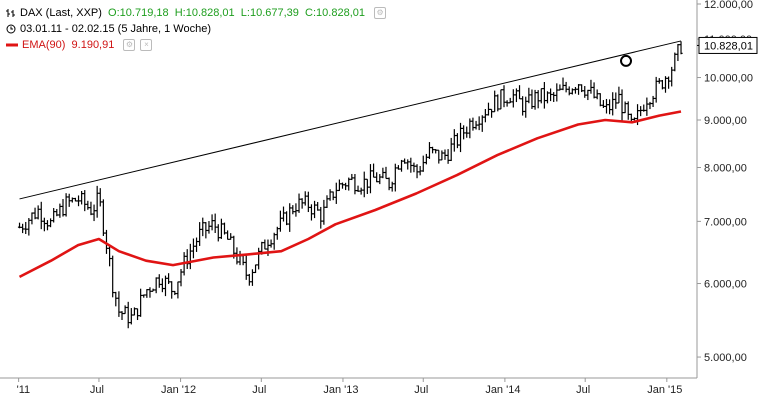 Image resolution: width=759 pixels, height=402 pixels. I want to click on y-tick-label: 9.000,00, so click(725, 121).